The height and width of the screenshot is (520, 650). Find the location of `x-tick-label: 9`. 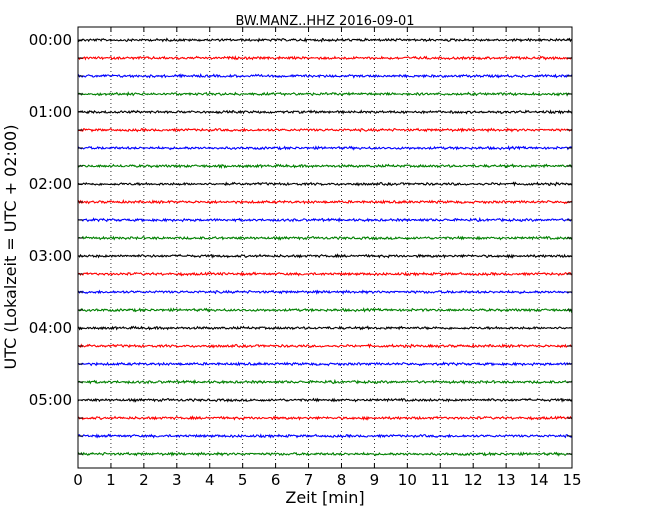

x-tick-label: 9 is located at coordinates (375, 480).